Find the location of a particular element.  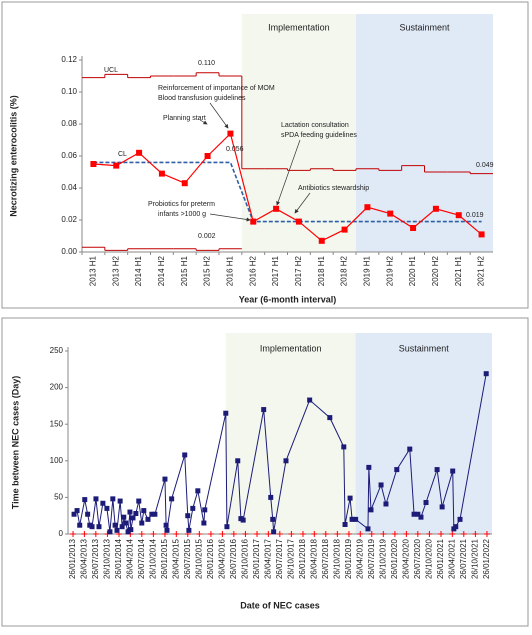

y-tick-label: 0.04 is located at coordinates (69, 187).